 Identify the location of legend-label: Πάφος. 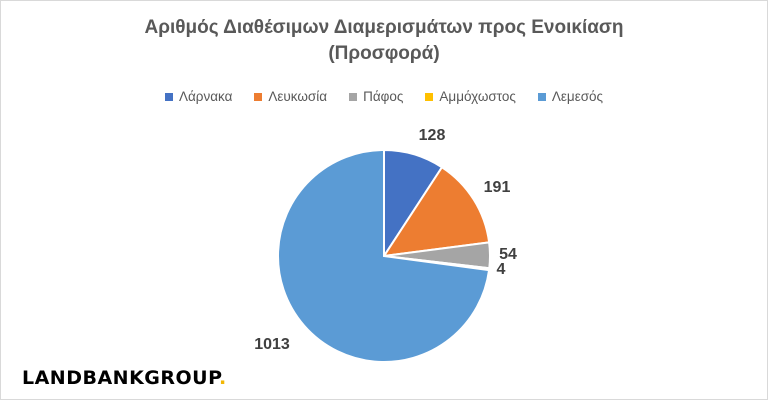
(383, 96).